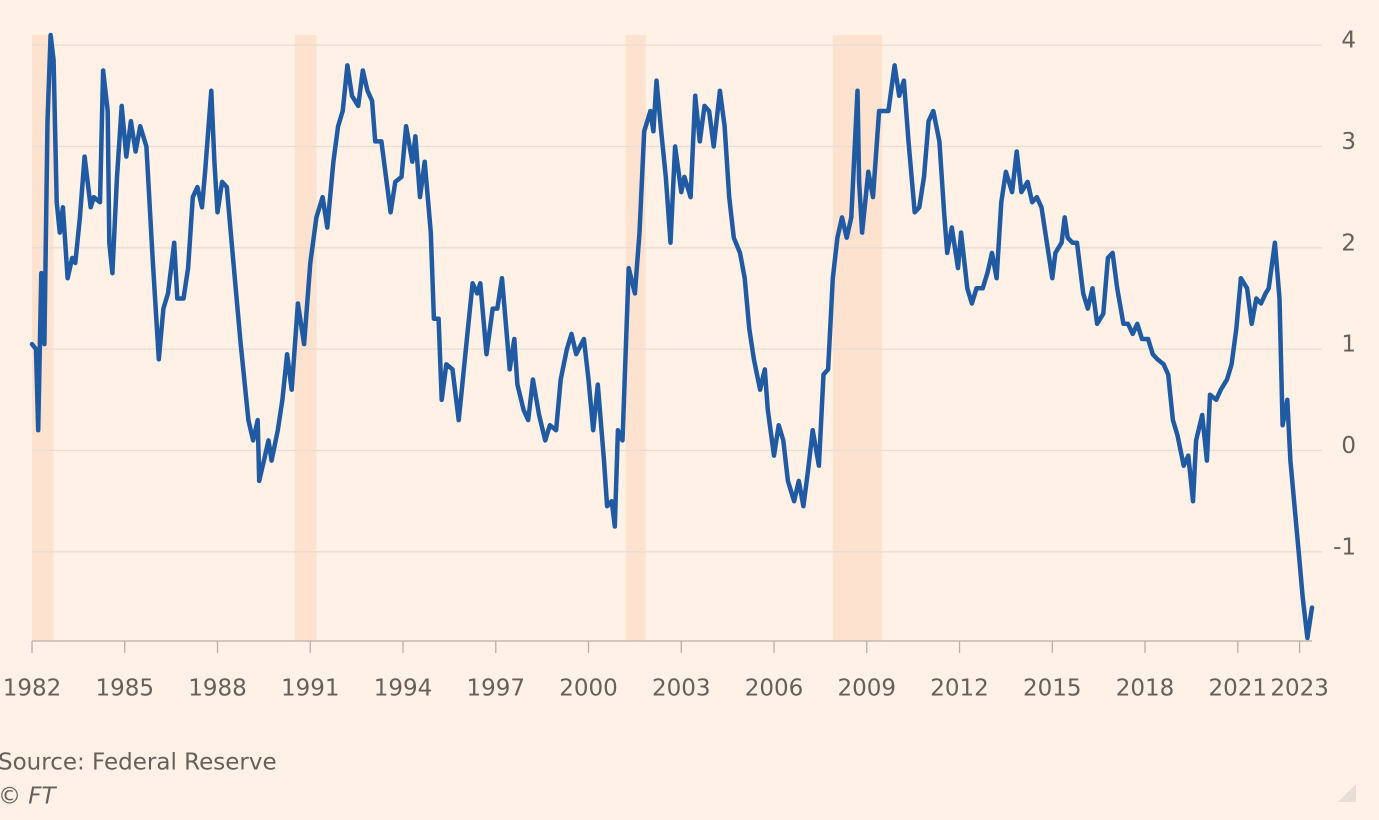 This screenshot has width=1379, height=820. What do you see at coordinates (124, 689) in the screenshot?
I see `x-tick-label: 1985` at bounding box center [124, 689].